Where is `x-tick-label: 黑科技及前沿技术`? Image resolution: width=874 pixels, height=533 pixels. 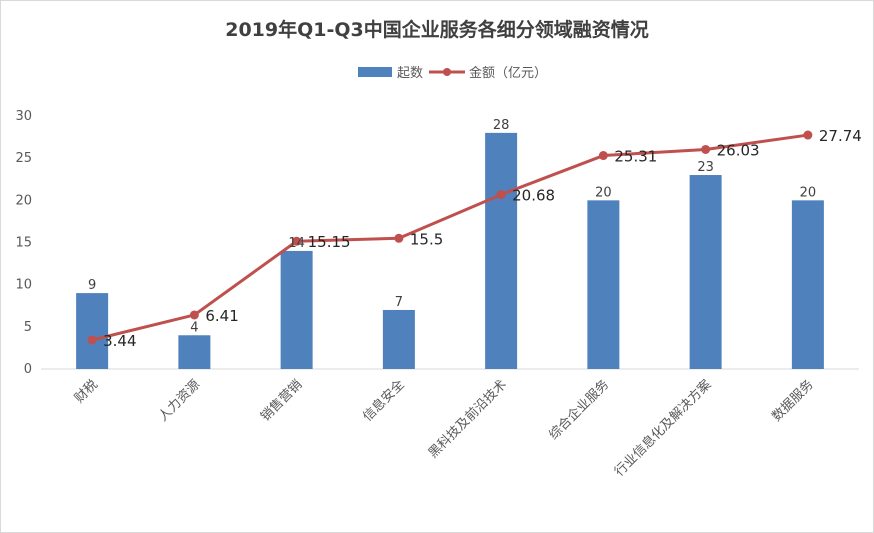 x-tick-label: 黑科技及前沿技术 is located at coordinates (467, 419).